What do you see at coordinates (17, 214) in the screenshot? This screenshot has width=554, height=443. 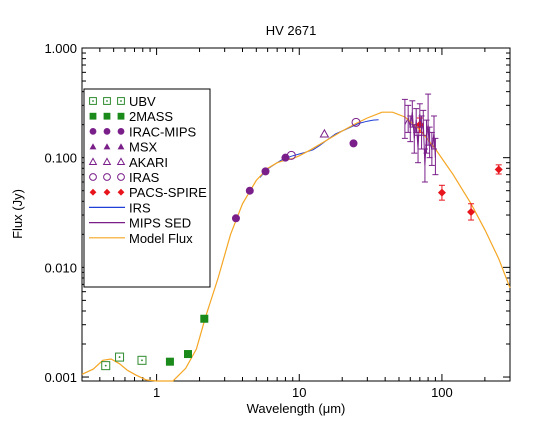 I see `y-axis-label: Flux (Jy)` at bounding box center [17, 214].